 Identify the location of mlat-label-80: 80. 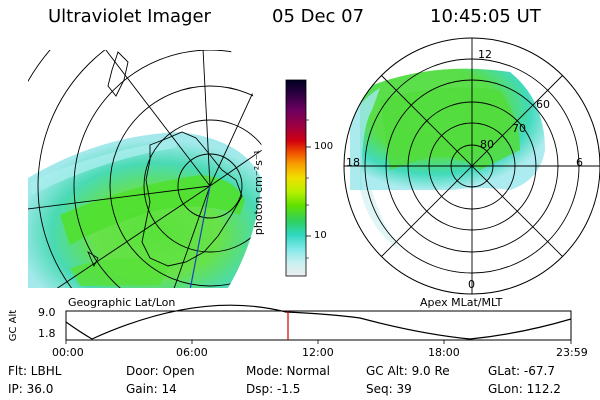
(487, 144).